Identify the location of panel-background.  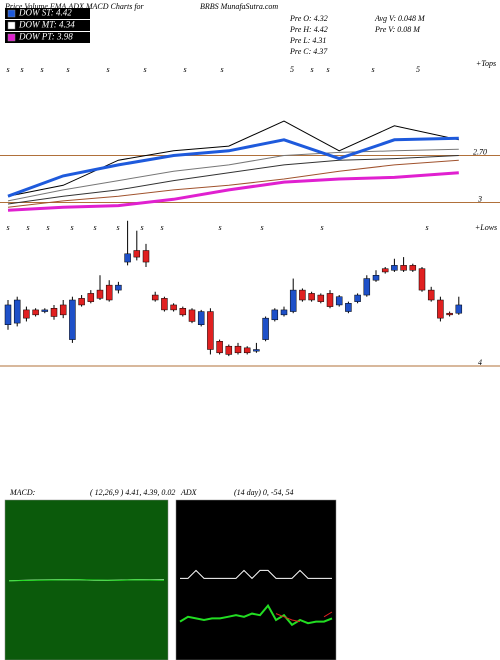
(256, 579).